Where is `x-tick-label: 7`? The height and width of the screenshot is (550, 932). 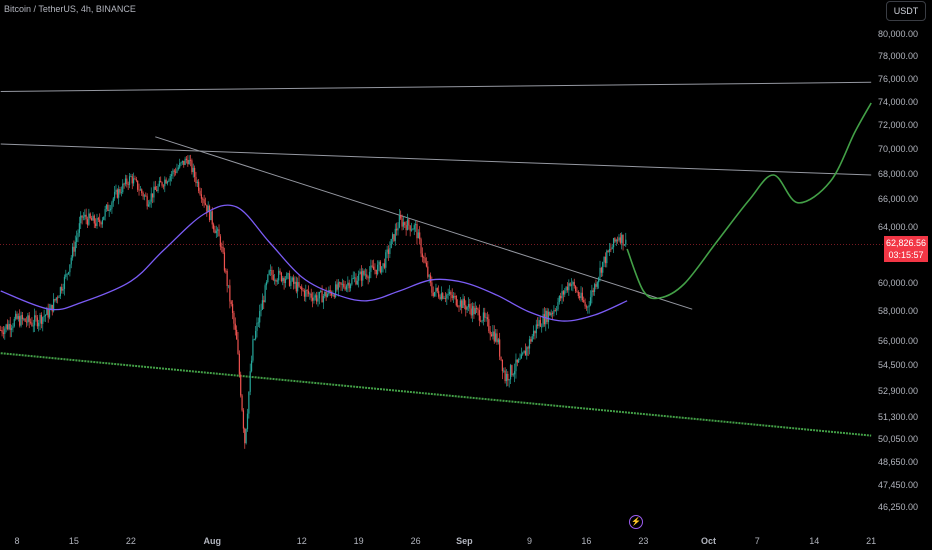 x-tick-label: 7 is located at coordinates (757, 541).